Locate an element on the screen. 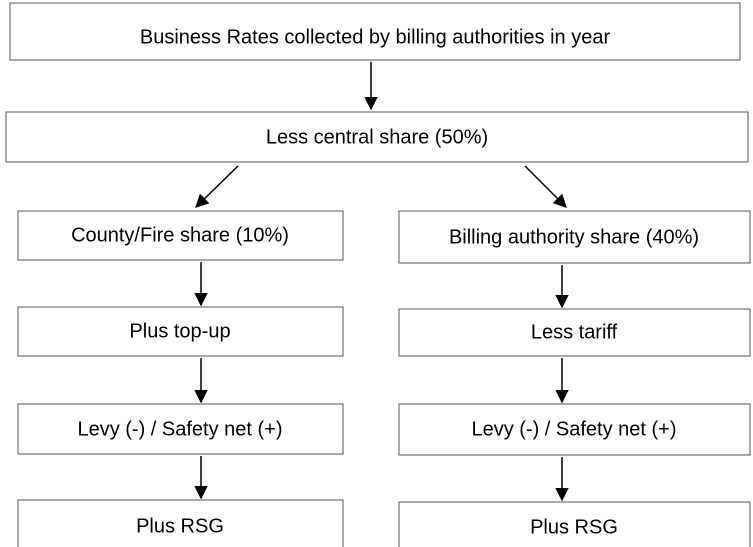  node-label: Billing authority share (40%) is located at coordinates (574, 237).